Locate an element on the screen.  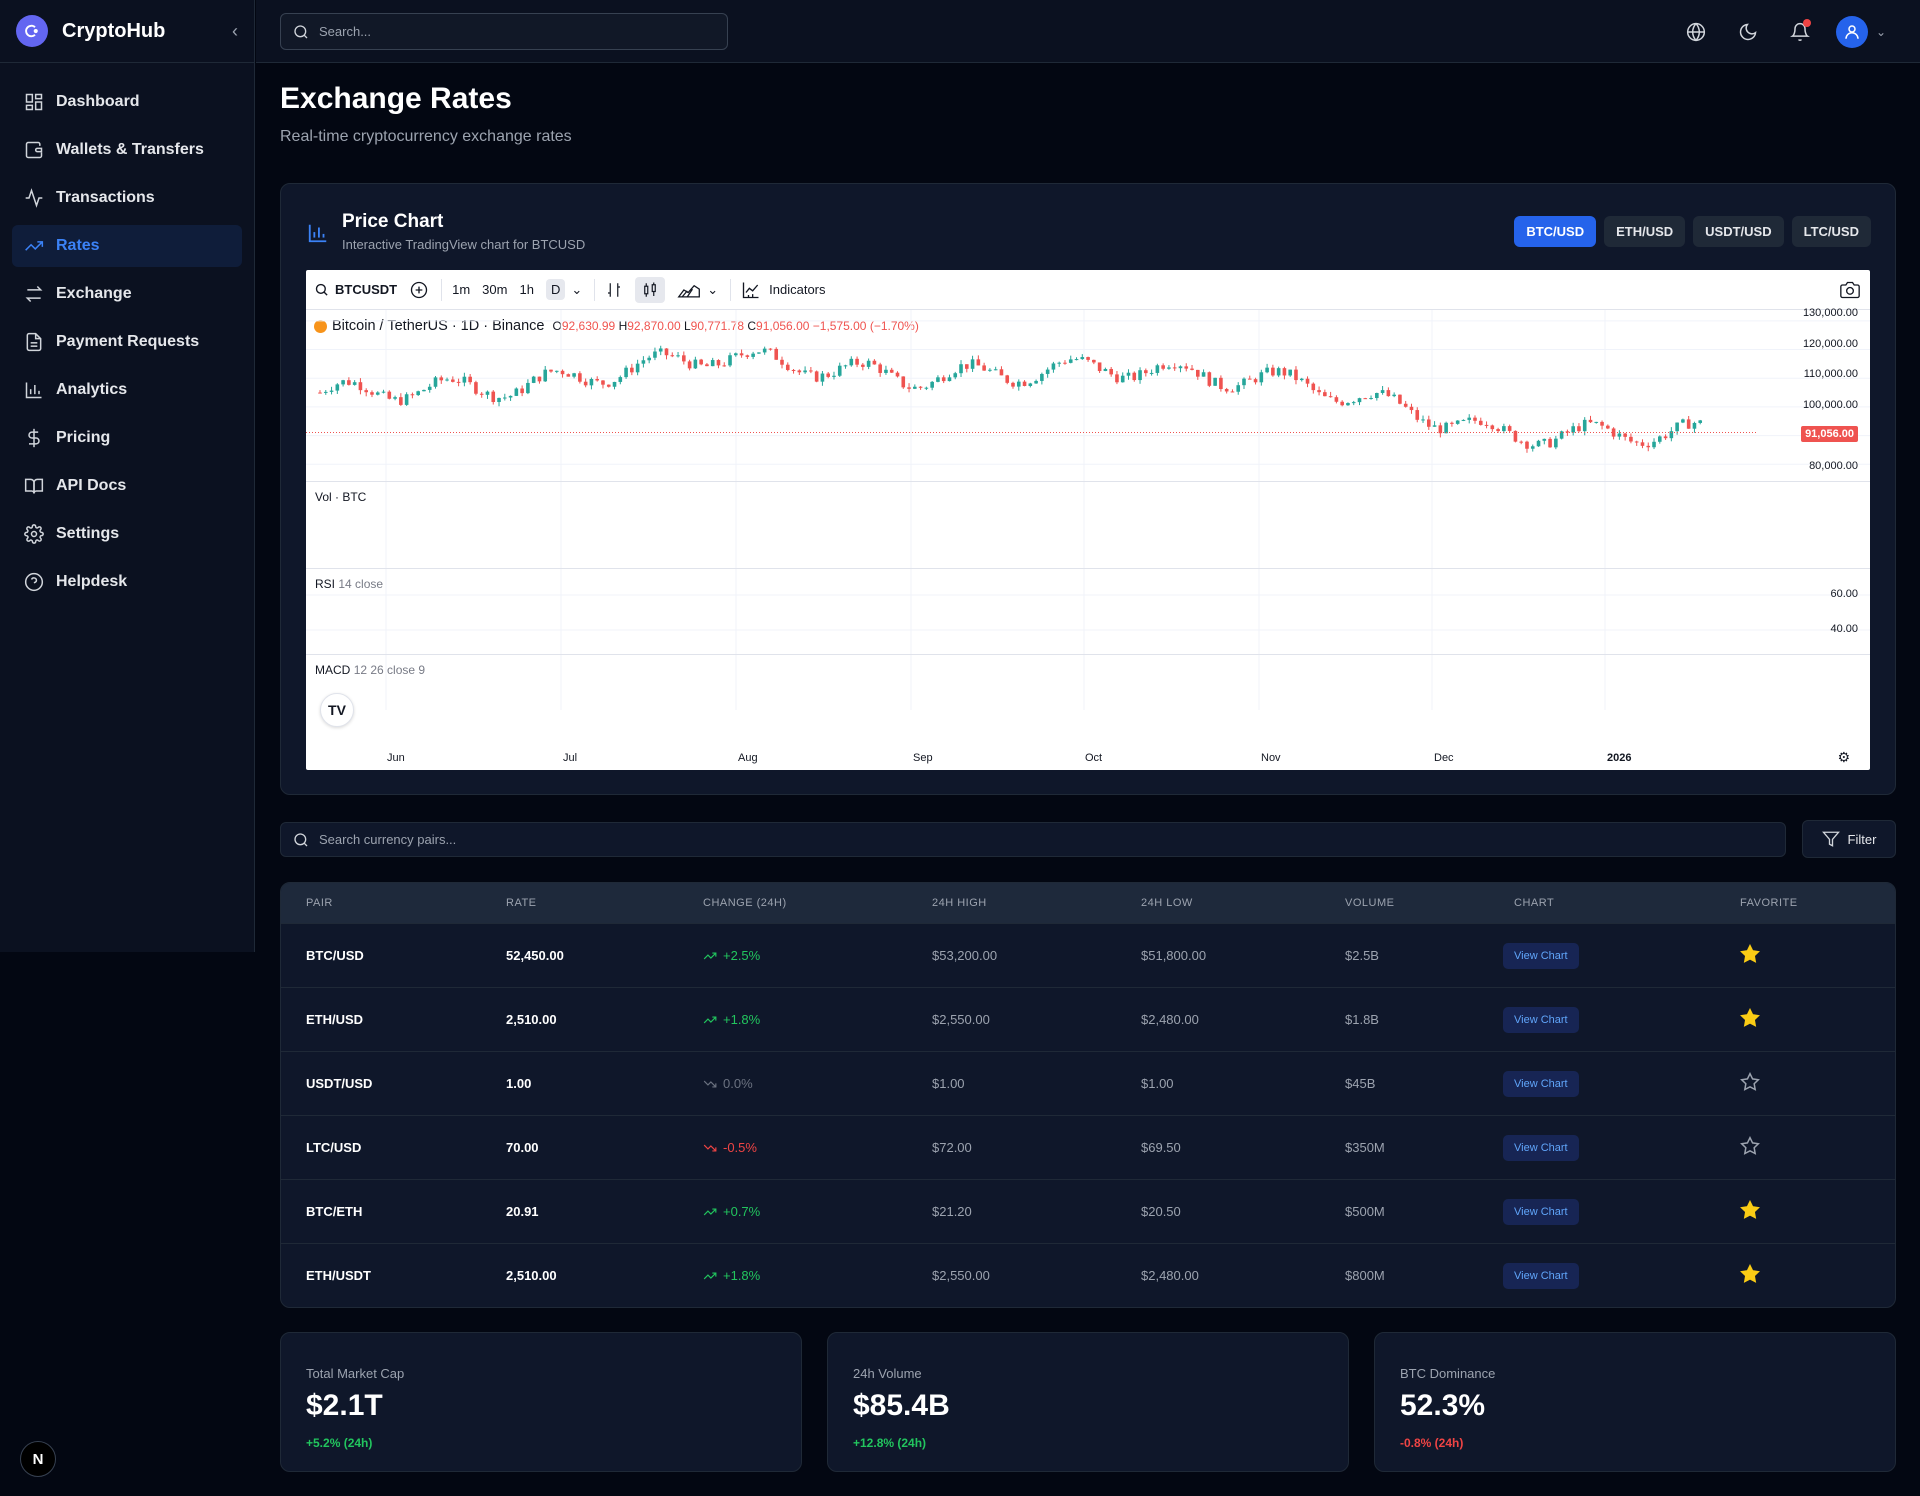
sidebar-item-rates: Rates is located at coordinates (127, 246).